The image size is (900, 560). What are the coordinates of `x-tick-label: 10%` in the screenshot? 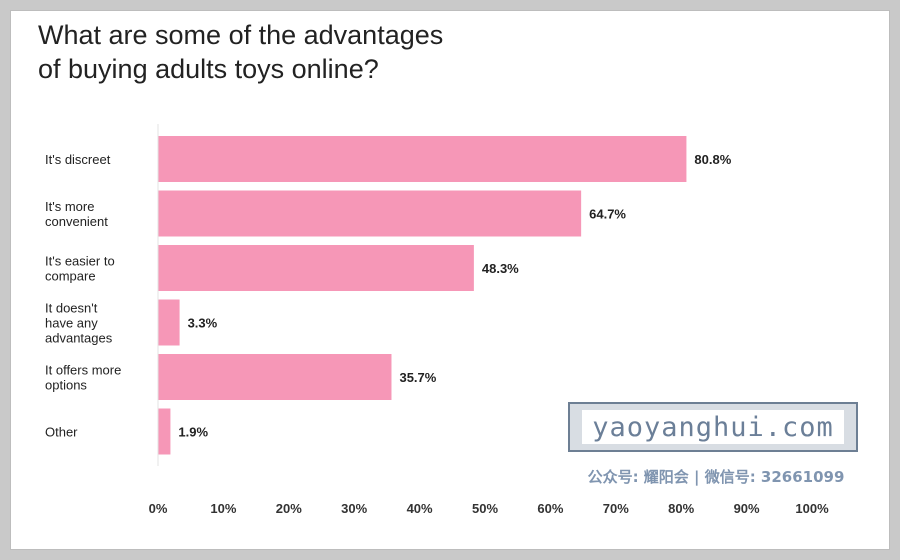 It's located at (223, 508).